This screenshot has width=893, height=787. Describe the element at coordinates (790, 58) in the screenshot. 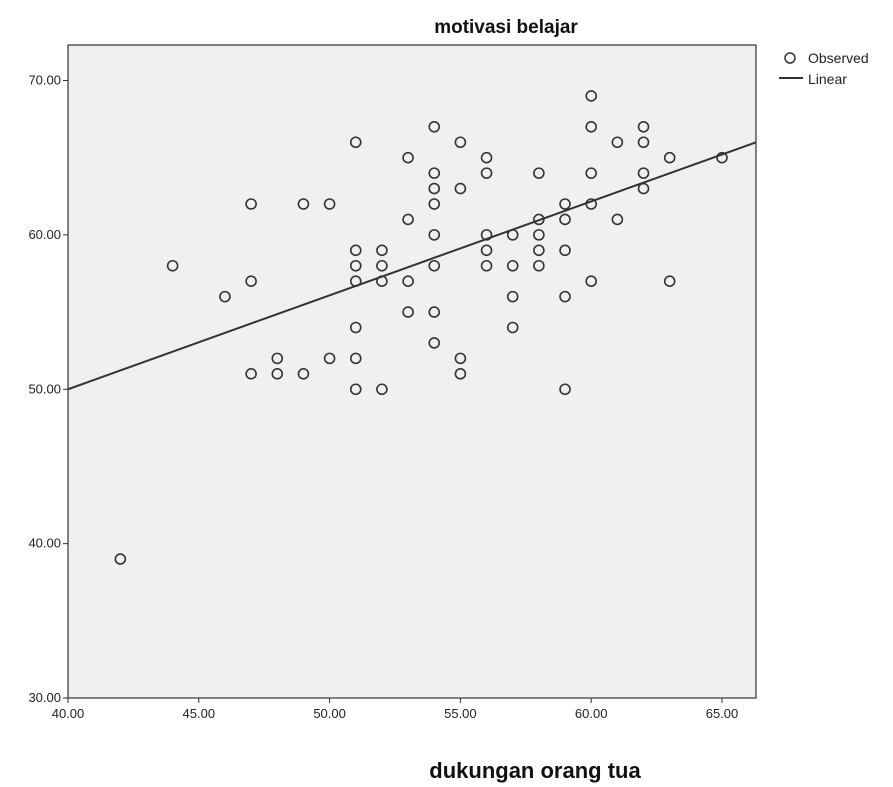

I see `legend-observed-marker` at that location.